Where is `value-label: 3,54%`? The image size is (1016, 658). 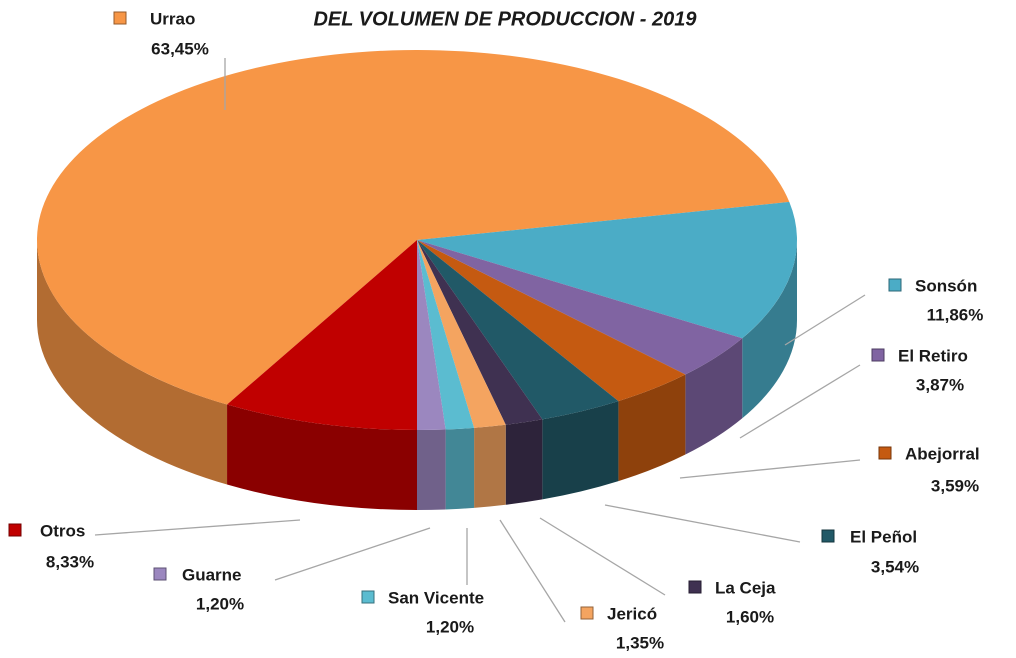 value-label: 3,54% is located at coordinates (895, 566).